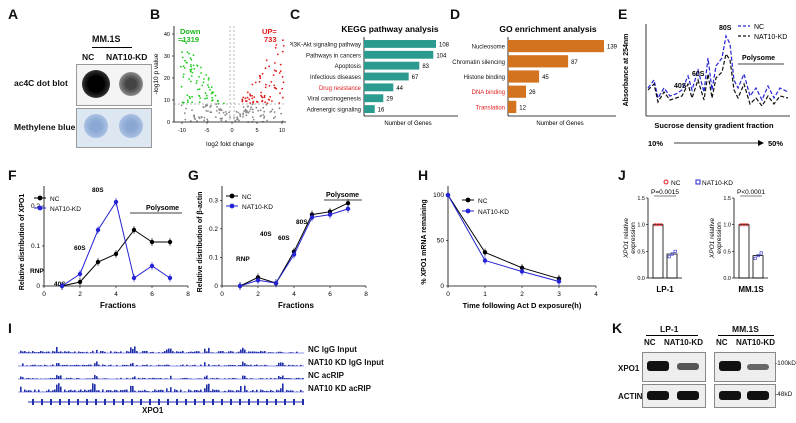 The image size is (796, 423). I want to click on kegg-value-label: 44, so click(399, 89).